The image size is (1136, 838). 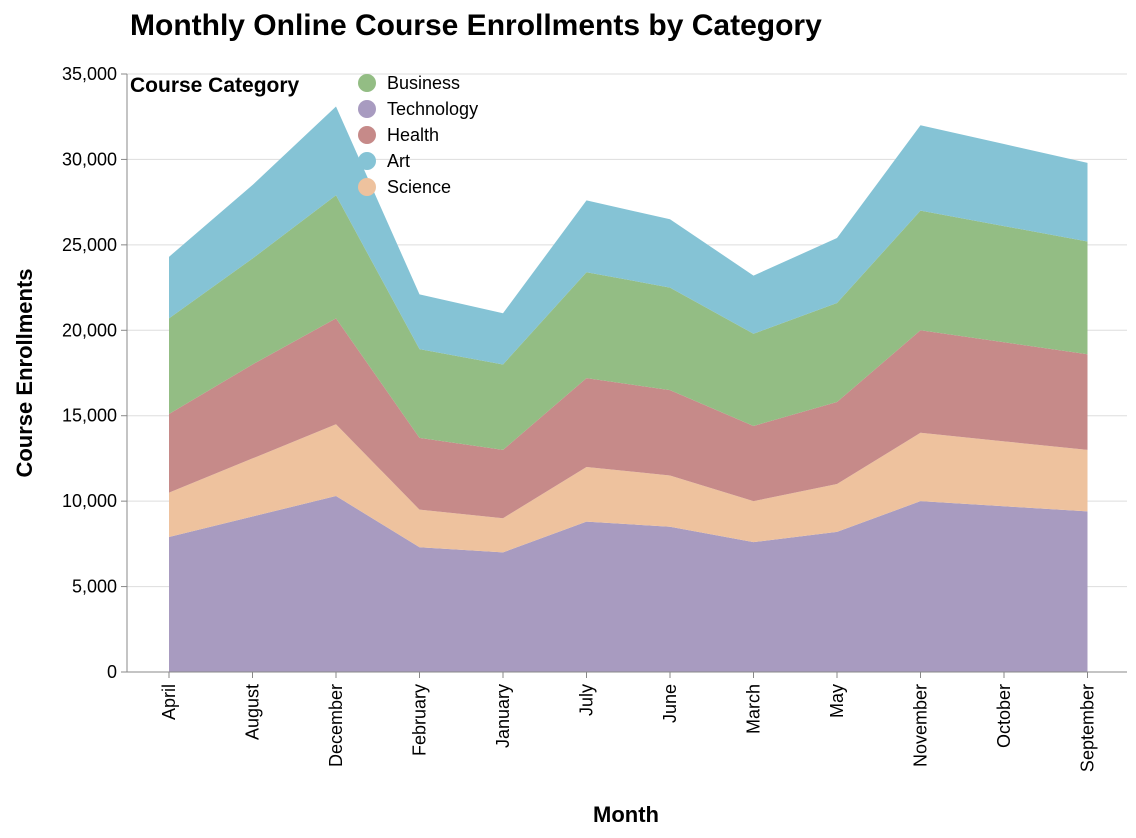 I want to click on legend-title: Course Category, so click(x=215, y=85).